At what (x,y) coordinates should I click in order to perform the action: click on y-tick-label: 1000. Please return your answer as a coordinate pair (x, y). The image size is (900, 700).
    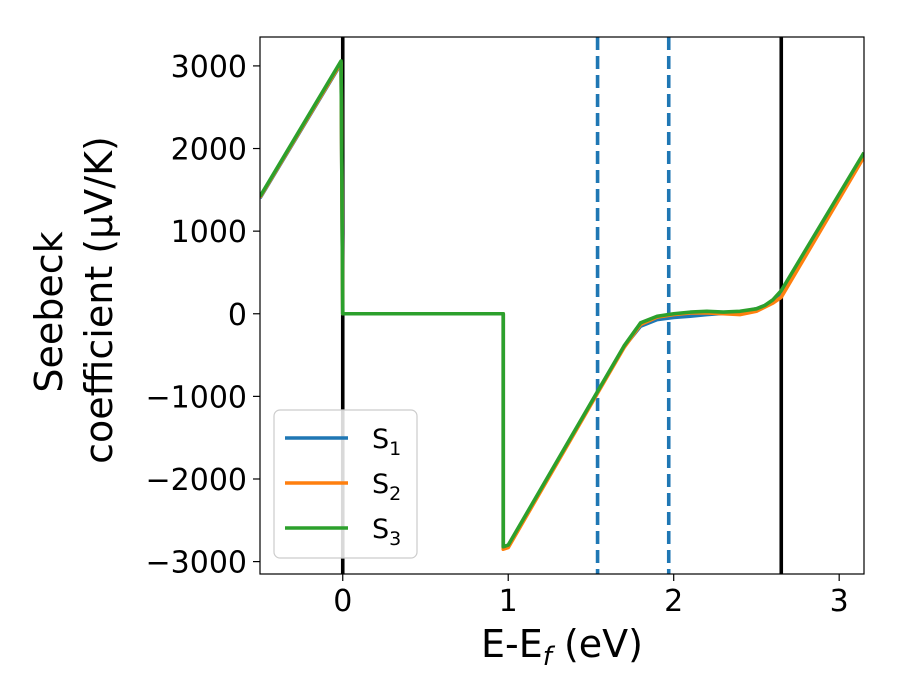
    Looking at the image, I should click on (209, 232).